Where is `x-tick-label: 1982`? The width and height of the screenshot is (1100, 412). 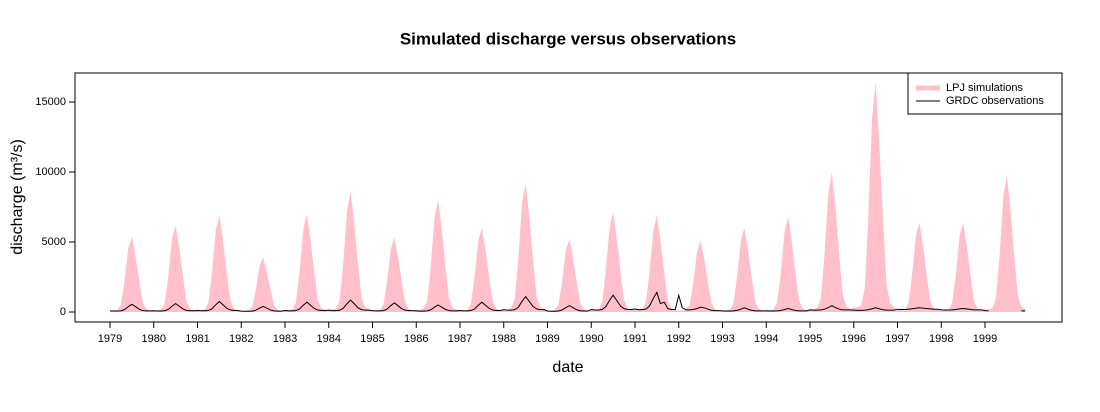
x-tick-label: 1982 is located at coordinates (241, 339).